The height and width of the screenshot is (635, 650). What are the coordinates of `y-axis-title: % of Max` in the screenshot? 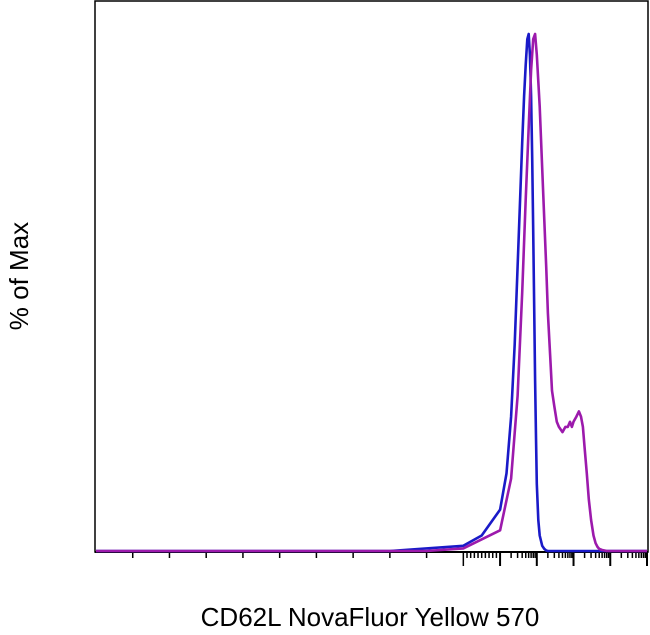 It's located at (19, 276).